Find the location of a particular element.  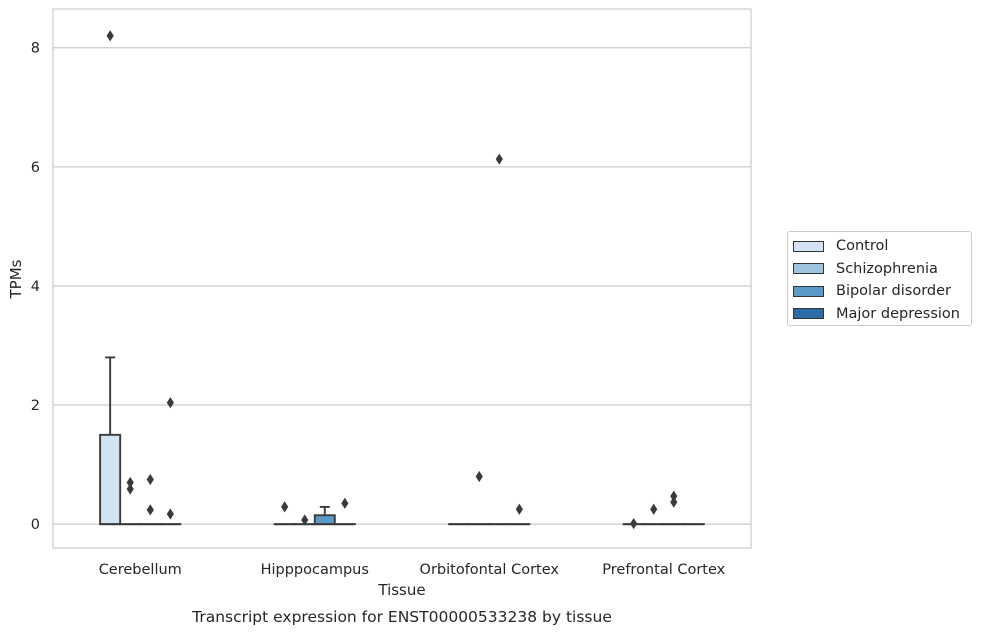

box-group-hipppocampus-schizophrenia is located at coordinates (304, 520).